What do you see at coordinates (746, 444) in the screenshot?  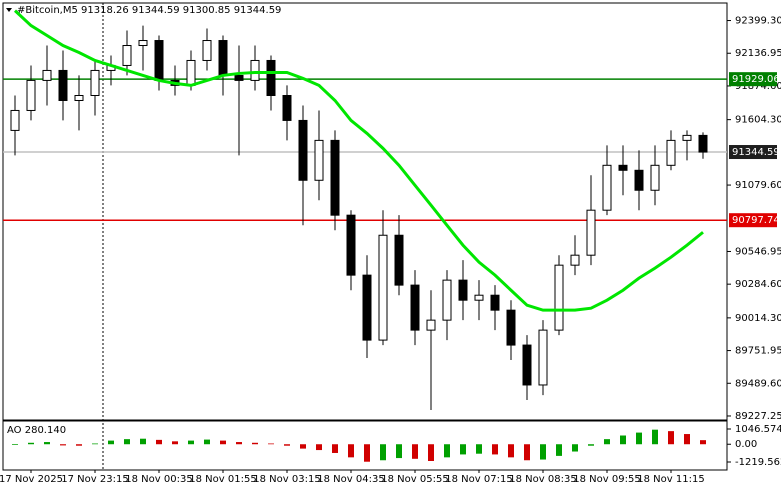 I see `y-tick-label: 0.00` at bounding box center [746, 444].